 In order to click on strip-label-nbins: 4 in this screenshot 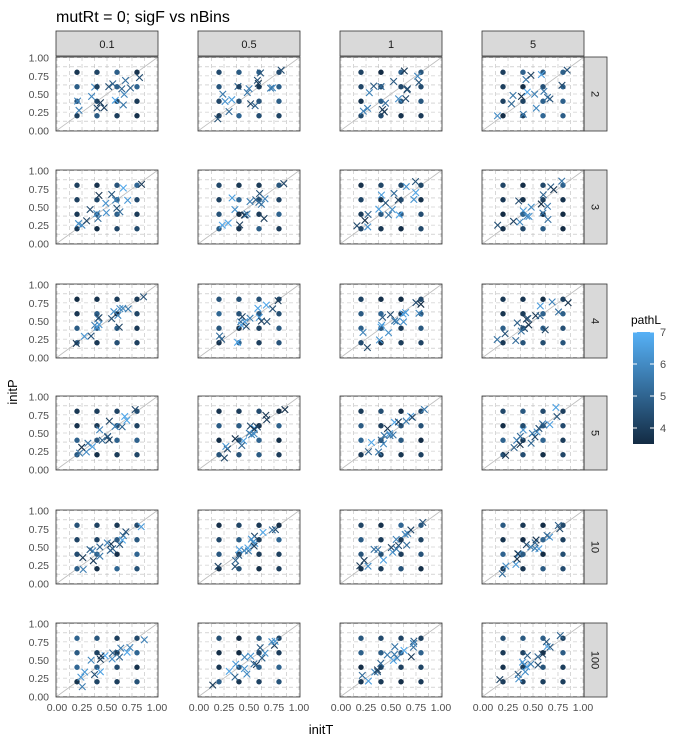, I will do `click(595, 321)`.